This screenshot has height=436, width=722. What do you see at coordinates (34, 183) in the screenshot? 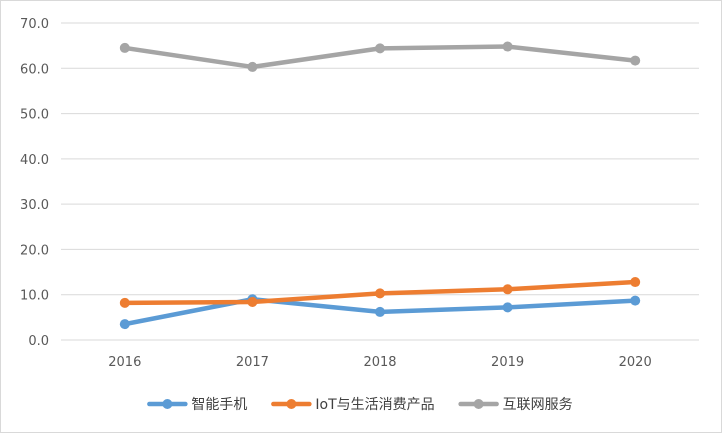
I see `y-axis-tick-labels: 0.0 10.0 20.0 30.0 40.0 50.0 60.0 70.0` at bounding box center [34, 183].